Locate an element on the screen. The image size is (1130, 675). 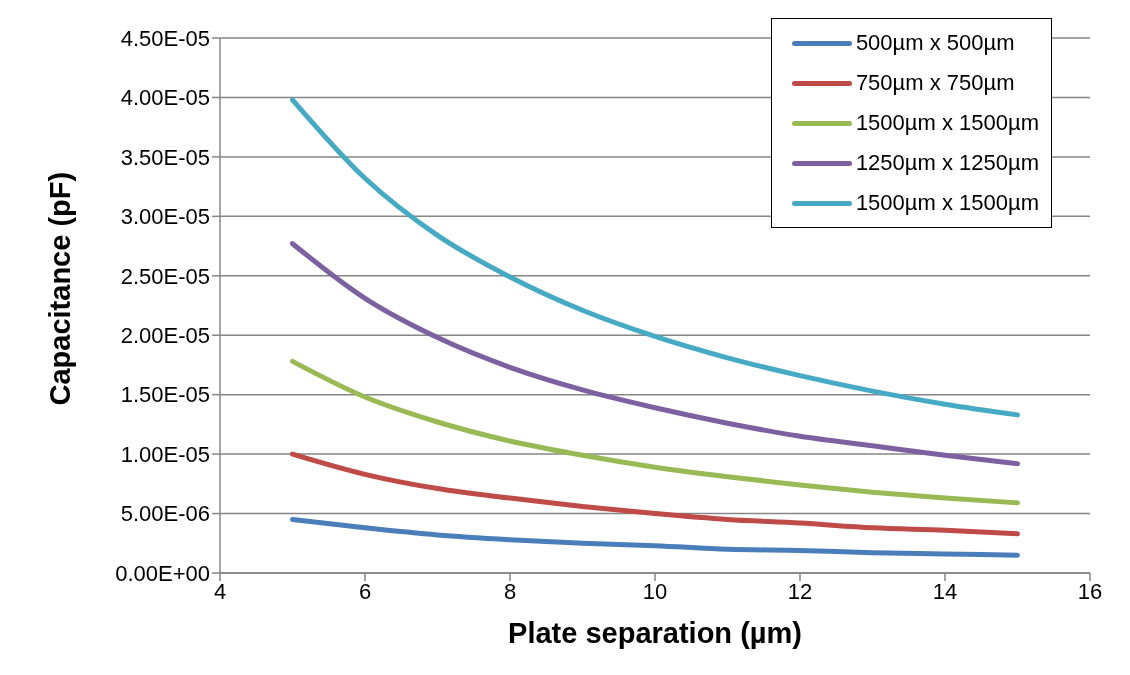
x-tick-label: 14 is located at coordinates (945, 591).